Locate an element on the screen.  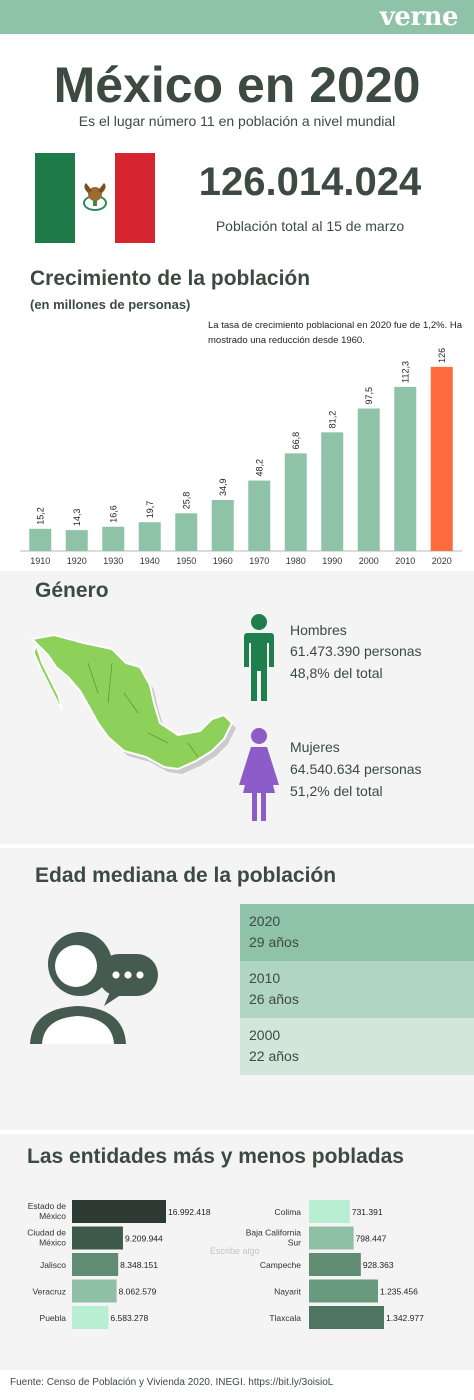
bar-value-label: 19,7 is located at coordinates (150, 510).